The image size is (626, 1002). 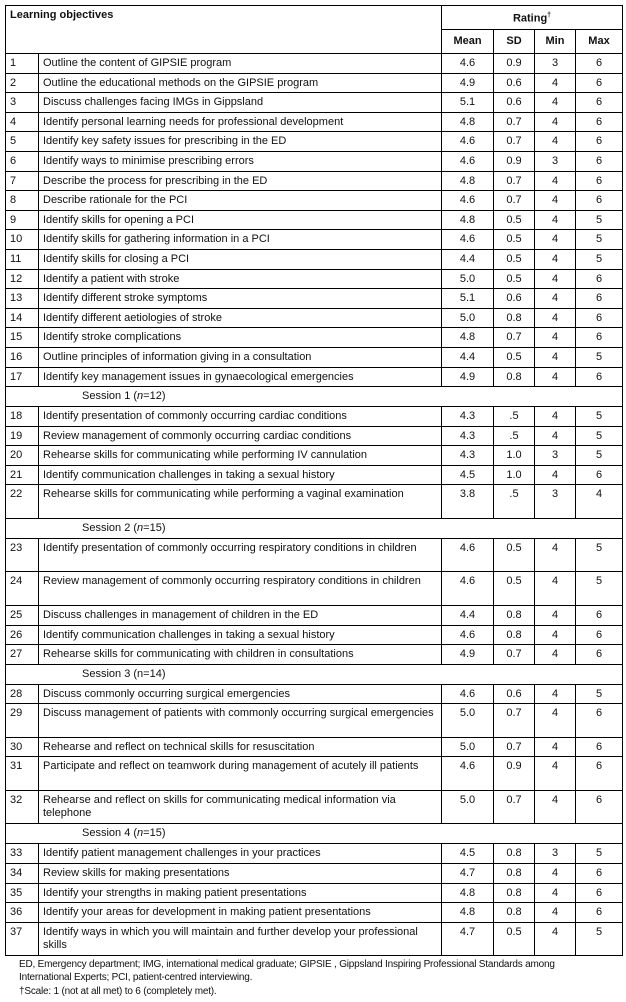 What do you see at coordinates (22, 873) in the screenshot?
I see `objective-number: 34` at bounding box center [22, 873].